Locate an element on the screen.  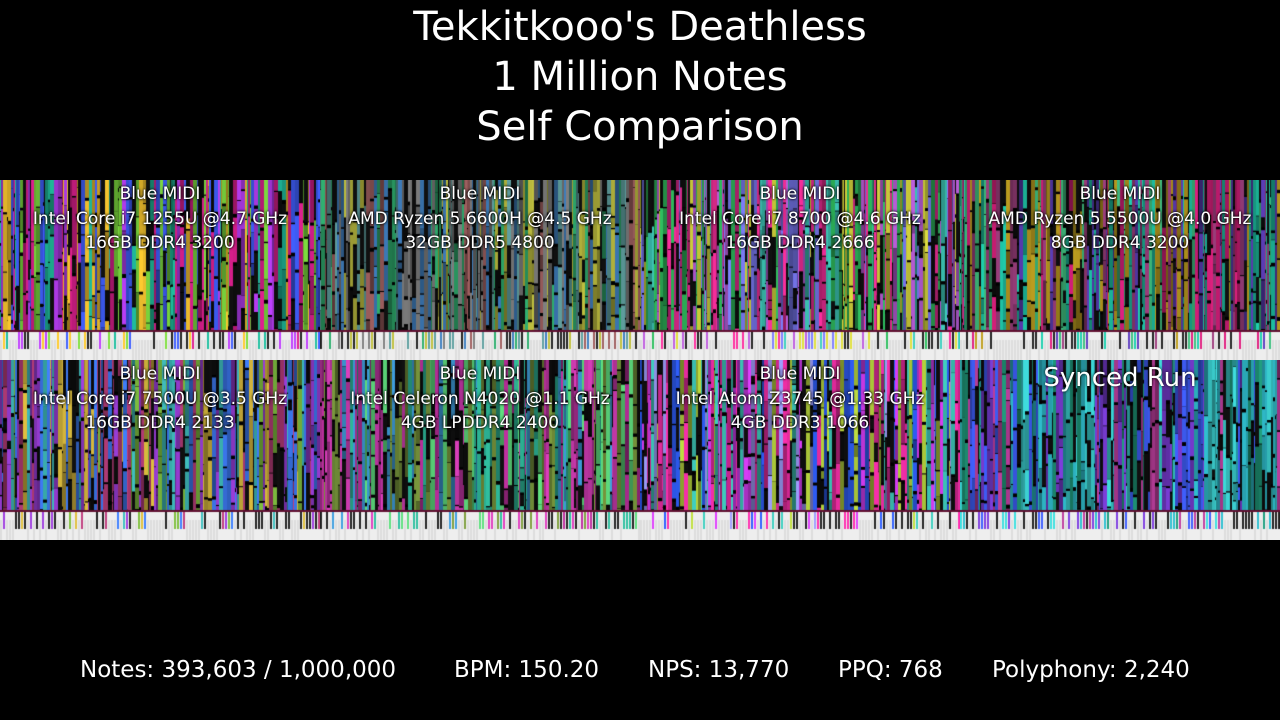
panel-synced-run: Synced Run is located at coordinates (1120, 450).